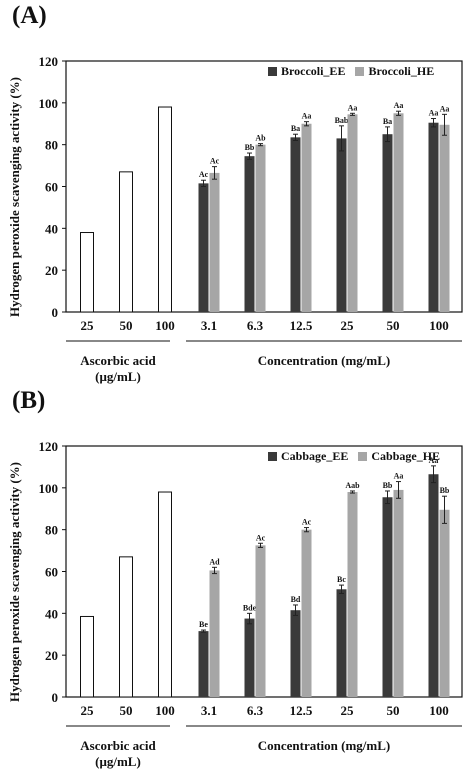  What do you see at coordinates (260, 138) in the screenshot?
I see `significance-label-he: Ab` at bounding box center [260, 138].